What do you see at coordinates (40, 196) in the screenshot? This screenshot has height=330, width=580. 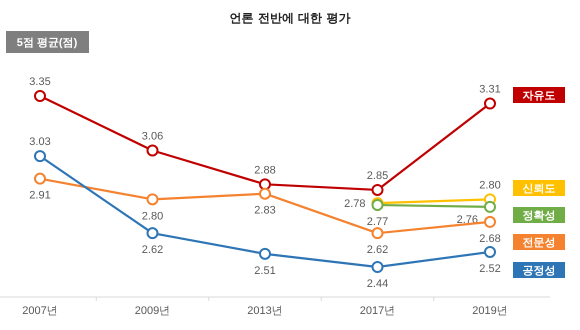 I see `data-label: 2.91` at bounding box center [40, 196].